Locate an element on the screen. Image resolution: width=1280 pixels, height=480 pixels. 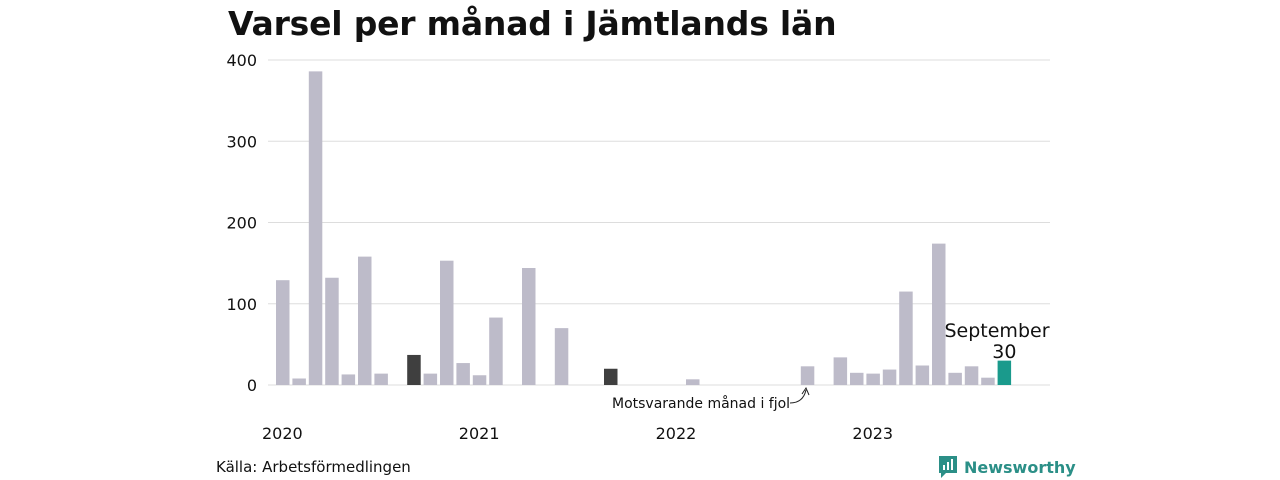
x-axis: 2020 2021 2022 2023 is located at coordinates (577, 433).